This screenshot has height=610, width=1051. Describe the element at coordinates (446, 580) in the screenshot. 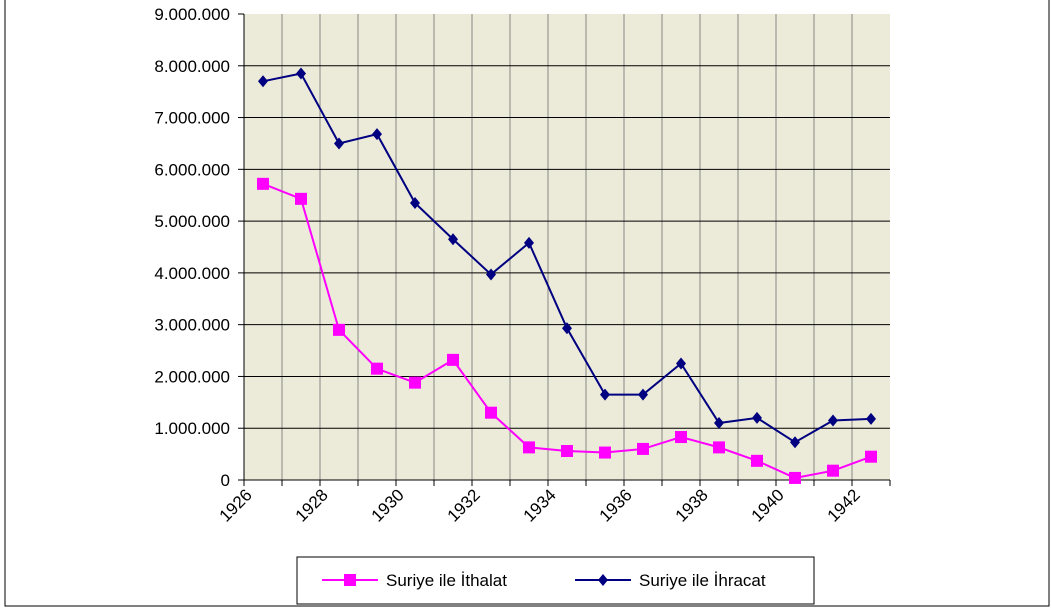

I see `legend-label: Suriye ile İthalat` at that location.